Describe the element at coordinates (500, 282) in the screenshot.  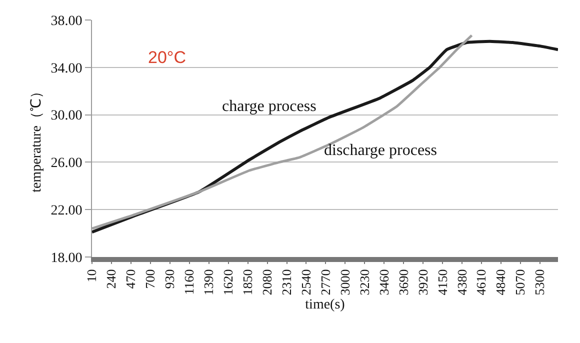
I see `x-tick-label: 4840` at that location.